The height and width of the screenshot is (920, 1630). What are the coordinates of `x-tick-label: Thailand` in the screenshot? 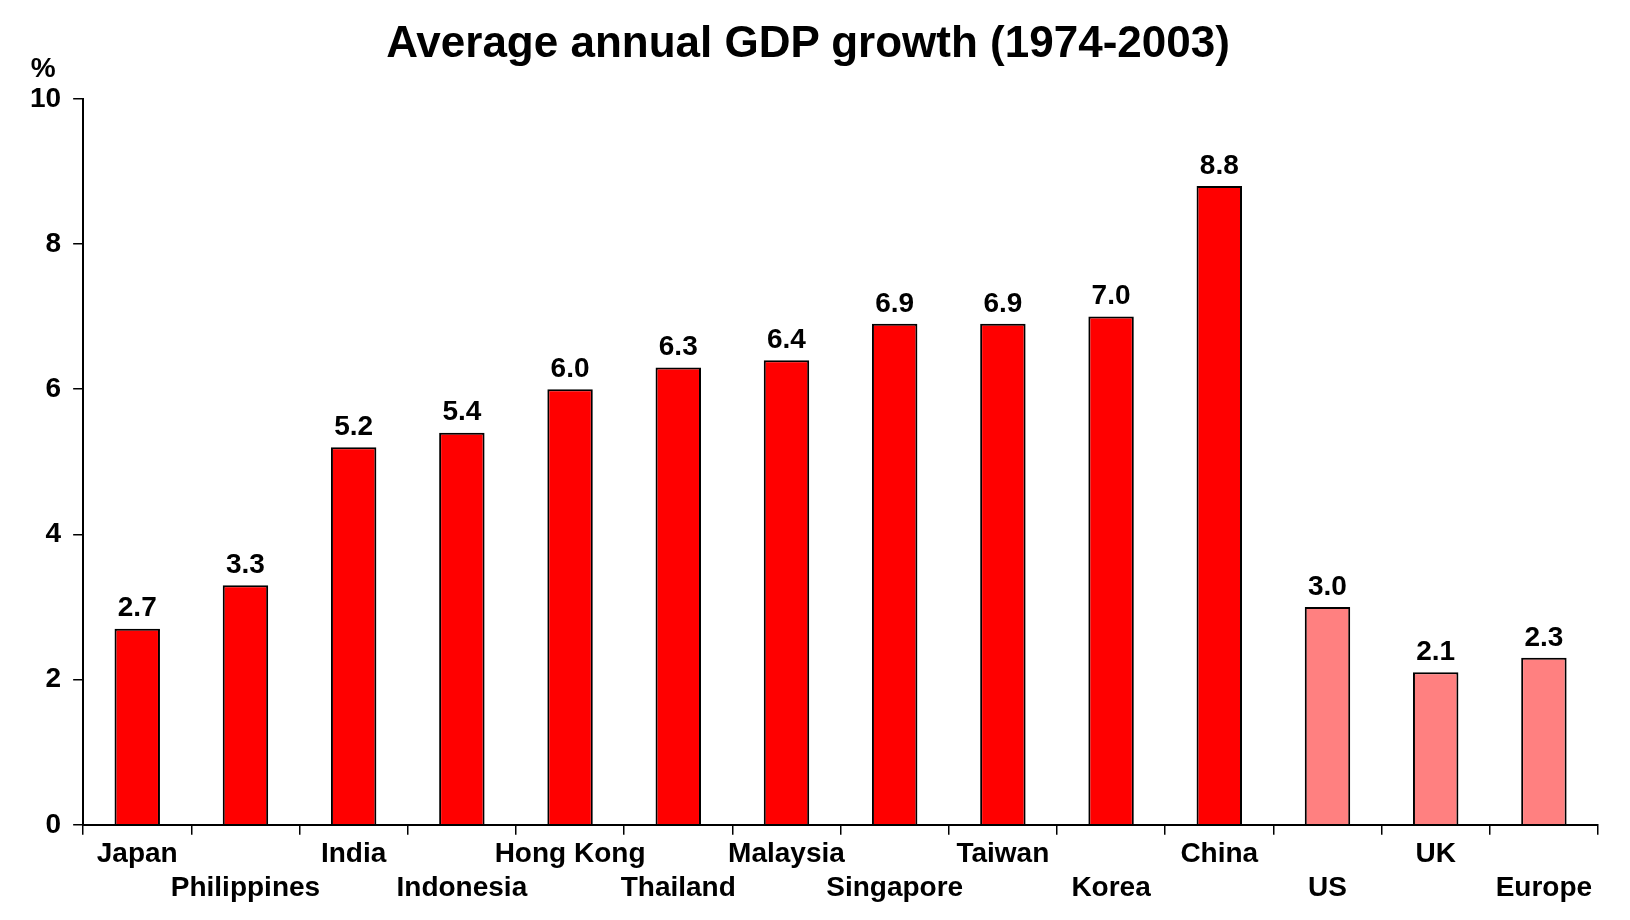 It's located at (678, 886).